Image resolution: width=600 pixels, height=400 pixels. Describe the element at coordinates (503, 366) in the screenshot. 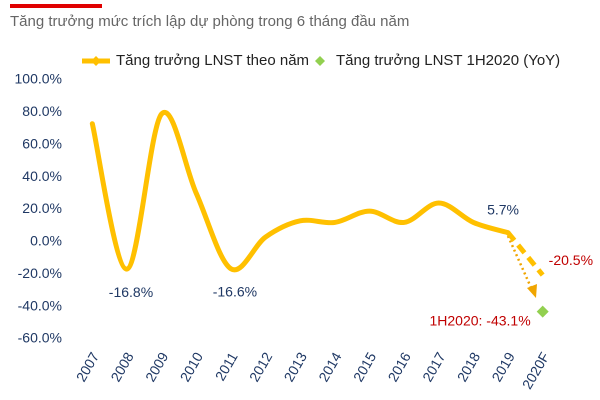

I see `x-tick-label: 2019` at that location.